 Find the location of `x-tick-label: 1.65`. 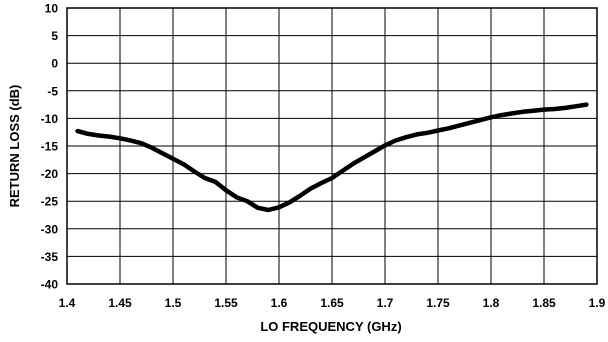

x-tick-label: 1.65 is located at coordinates (332, 303).